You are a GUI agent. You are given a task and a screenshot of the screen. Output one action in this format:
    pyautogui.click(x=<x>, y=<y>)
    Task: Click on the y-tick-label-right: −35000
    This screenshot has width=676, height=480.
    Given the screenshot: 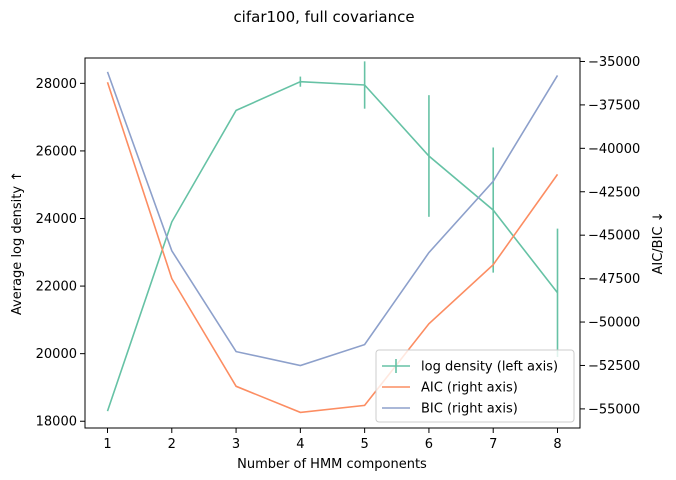 What is the action you would take?
    pyautogui.click(x=614, y=62)
    